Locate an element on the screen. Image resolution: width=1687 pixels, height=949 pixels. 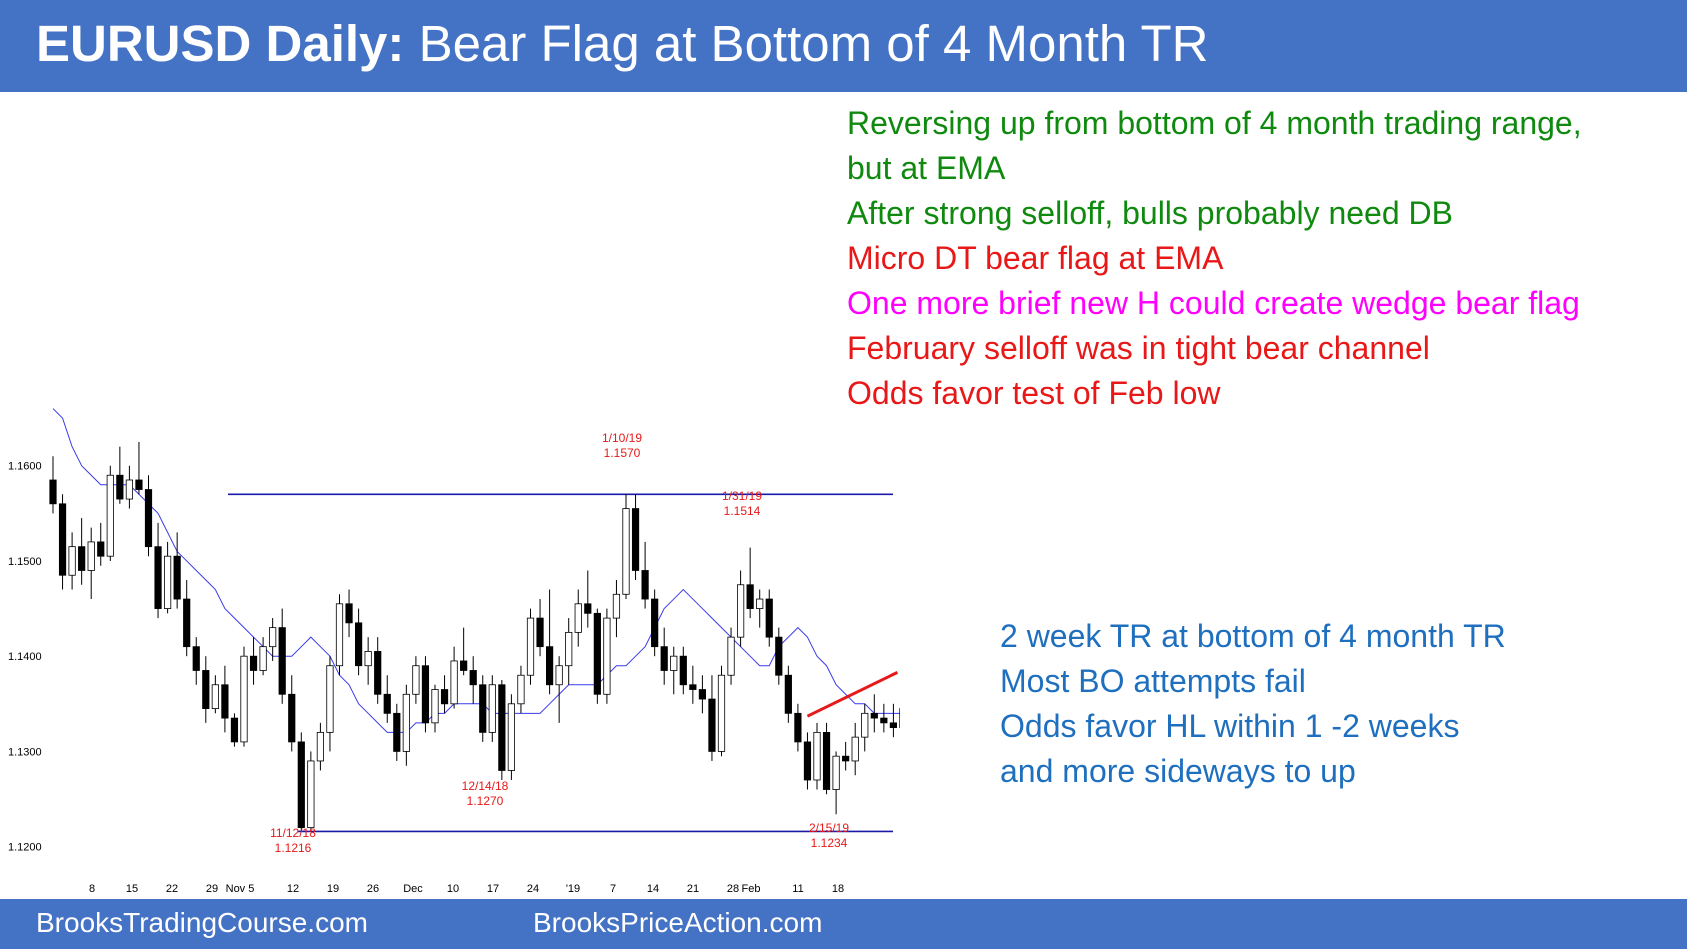
price-annotation-date: 1/31/19 is located at coordinates (742, 496).